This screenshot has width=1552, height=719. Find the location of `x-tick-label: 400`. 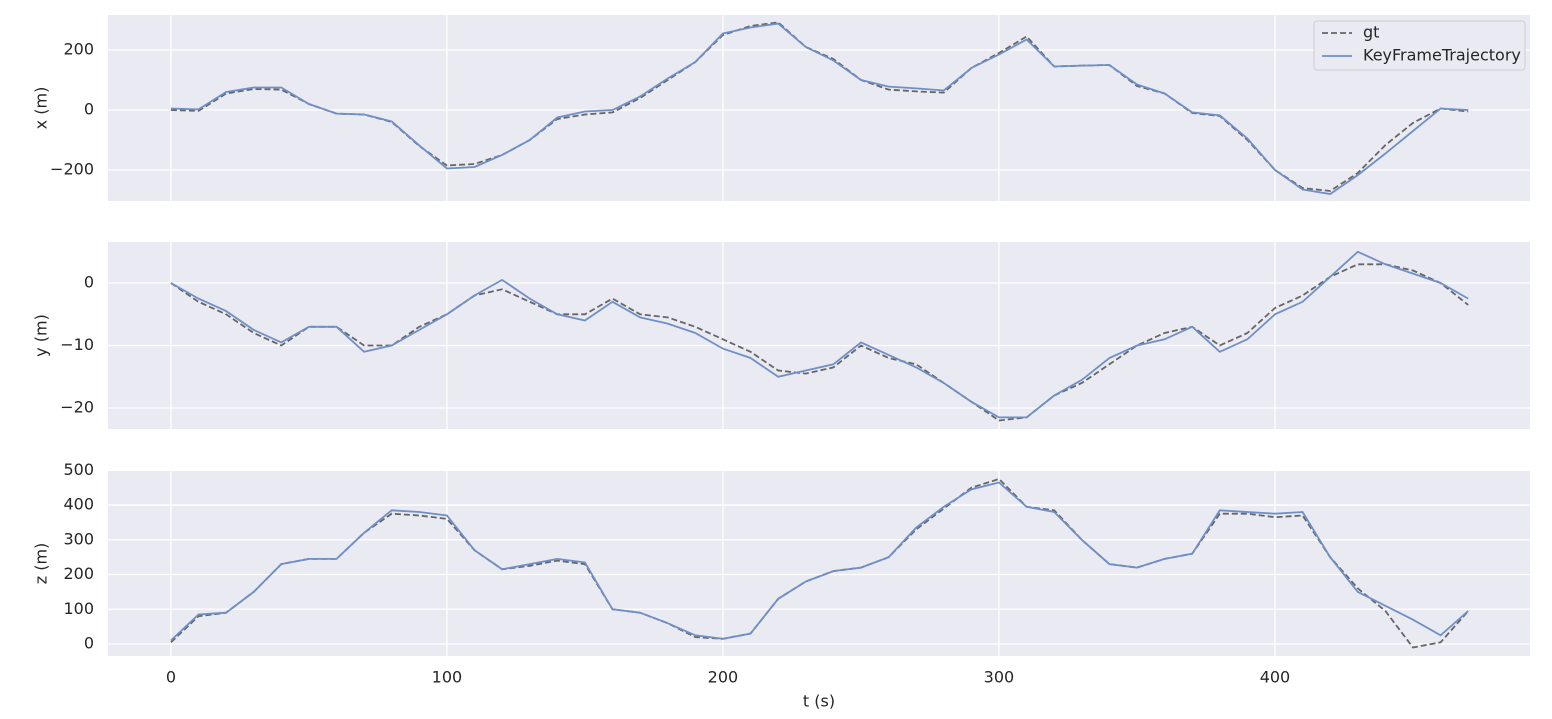

x-tick-label: 400 is located at coordinates (1275, 677).